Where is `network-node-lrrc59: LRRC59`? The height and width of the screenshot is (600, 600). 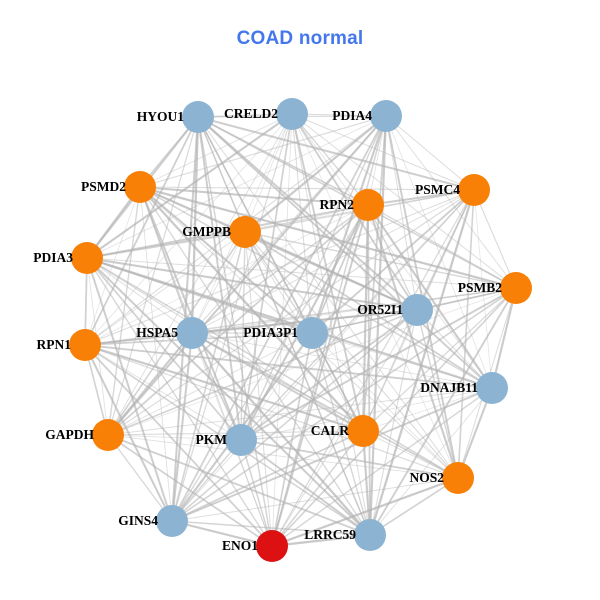 network-node-lrrc59: LRRC59 is located at coordinates (345, 535).